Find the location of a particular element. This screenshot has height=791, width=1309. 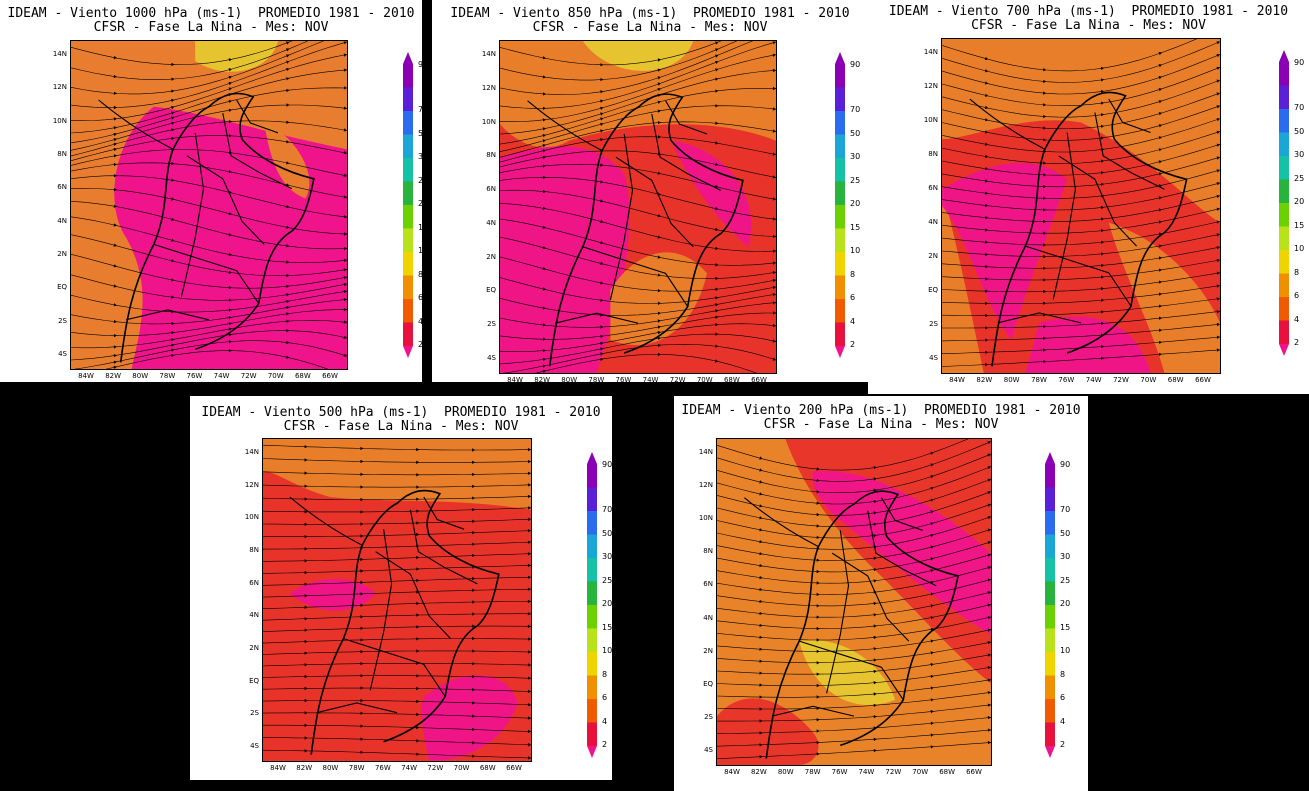

colorbar-label: 50 is located at coordinates (1299, 131).